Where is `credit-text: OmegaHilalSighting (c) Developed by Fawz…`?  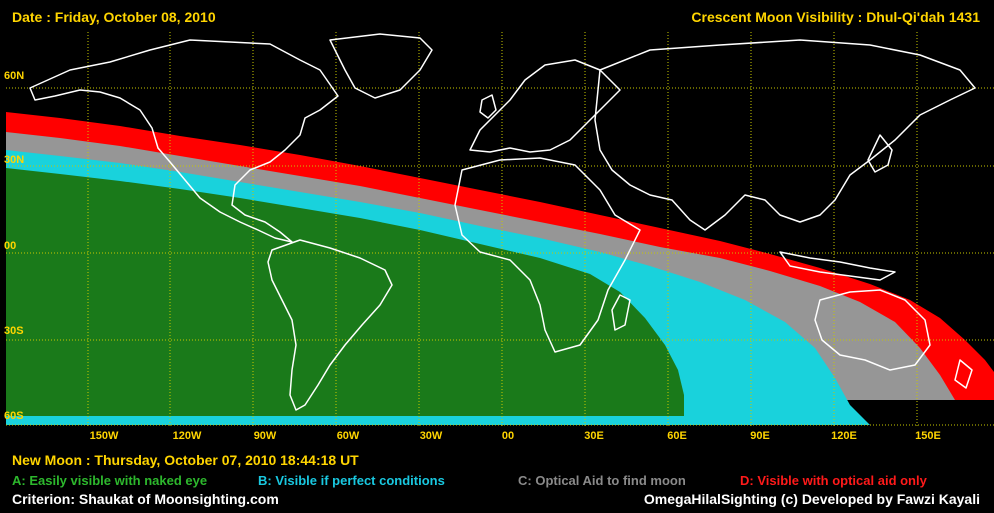 credit-text: OmegaHilalSighting (c) Developed by Fawz… is located at coordinates (811, 499).